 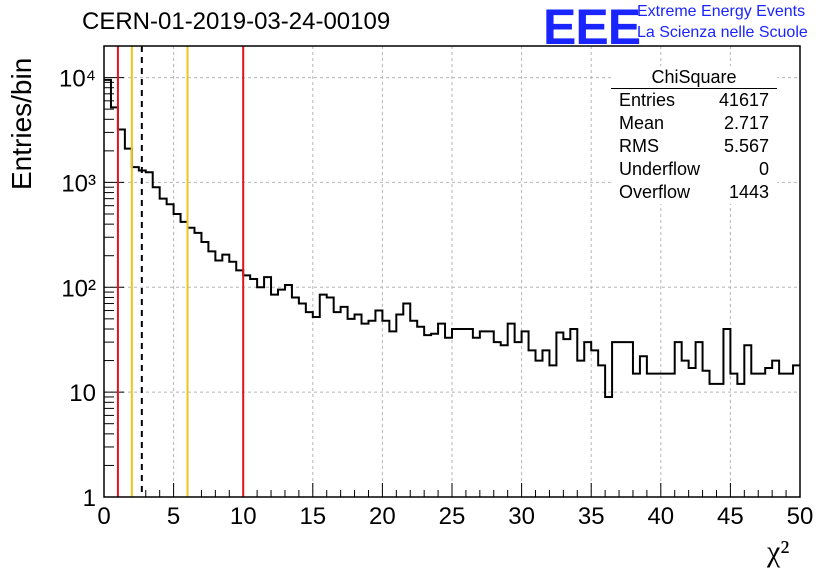 What do you see at coordinates (243, 516) in the screenshot?
I see `x-tick-label: 10` at bounding box center [243, 516].